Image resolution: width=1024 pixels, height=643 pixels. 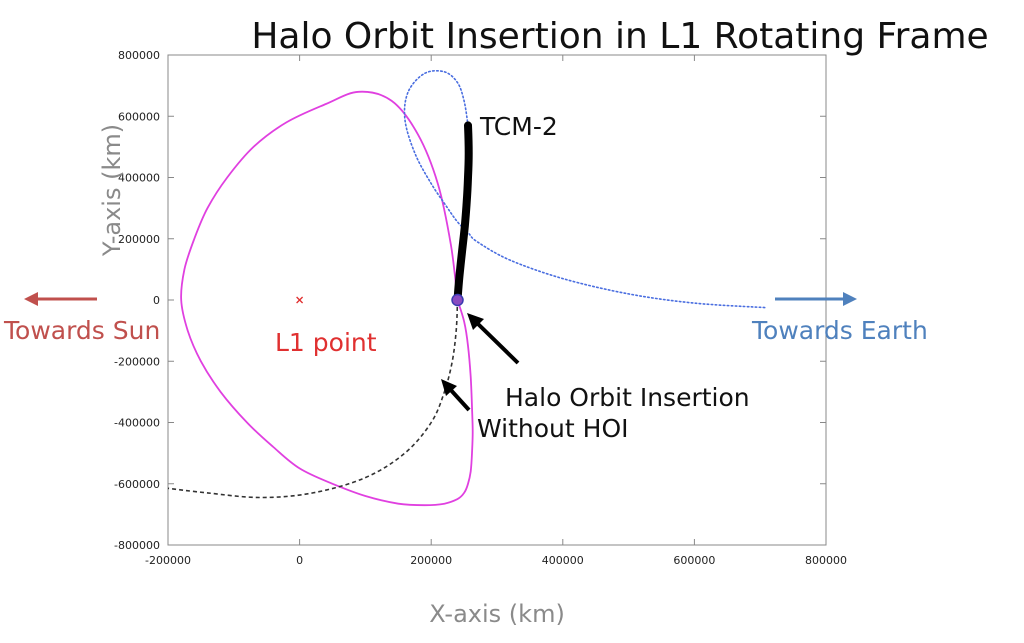 I want to click on y-tick-label: 400000, so click(x=139, y=178).